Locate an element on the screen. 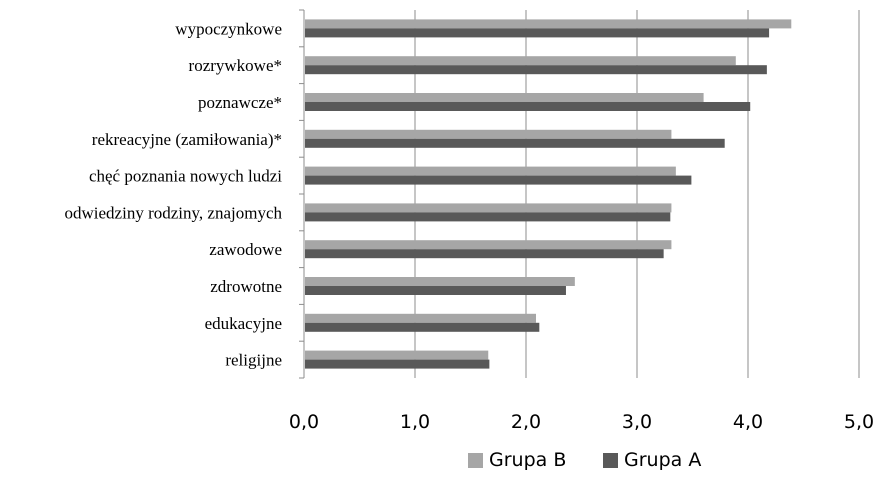 This screenshot has height=480, width=883. category-label: chęć poznania nowych ludzi is located at coordinates (185, 176).